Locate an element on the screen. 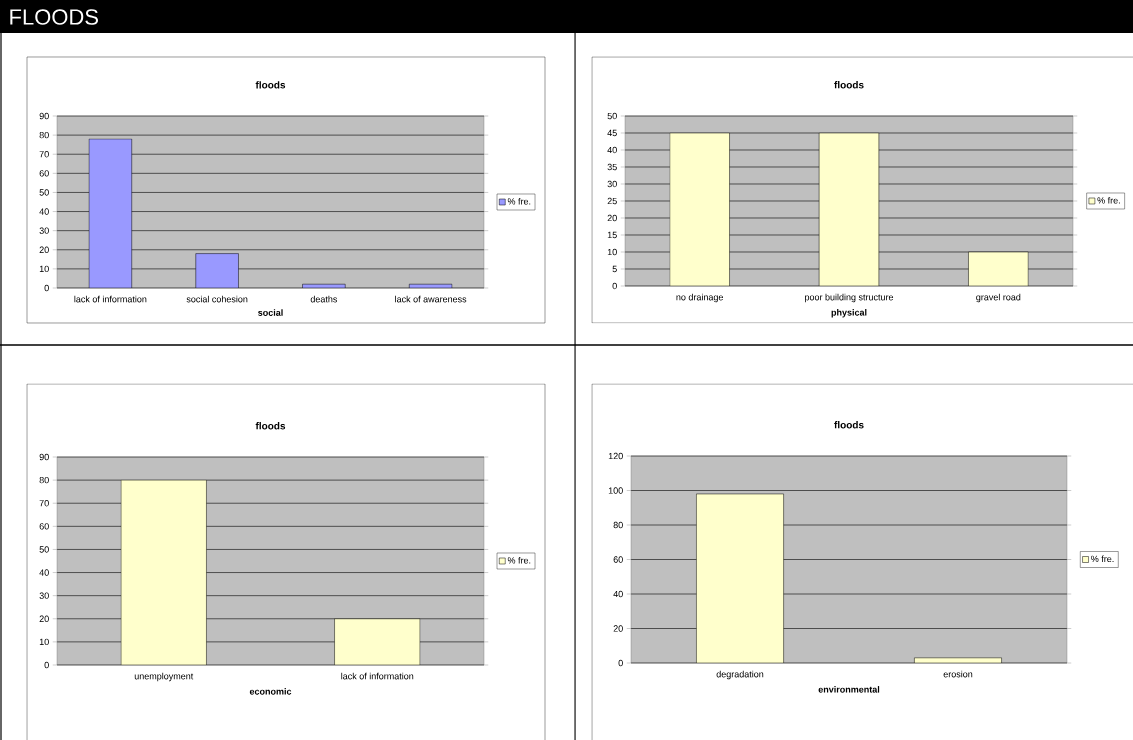 The height and width of the screenshot is (740, 1133). x-tick-label: lack of awareness is located at coordinates (431, 299).